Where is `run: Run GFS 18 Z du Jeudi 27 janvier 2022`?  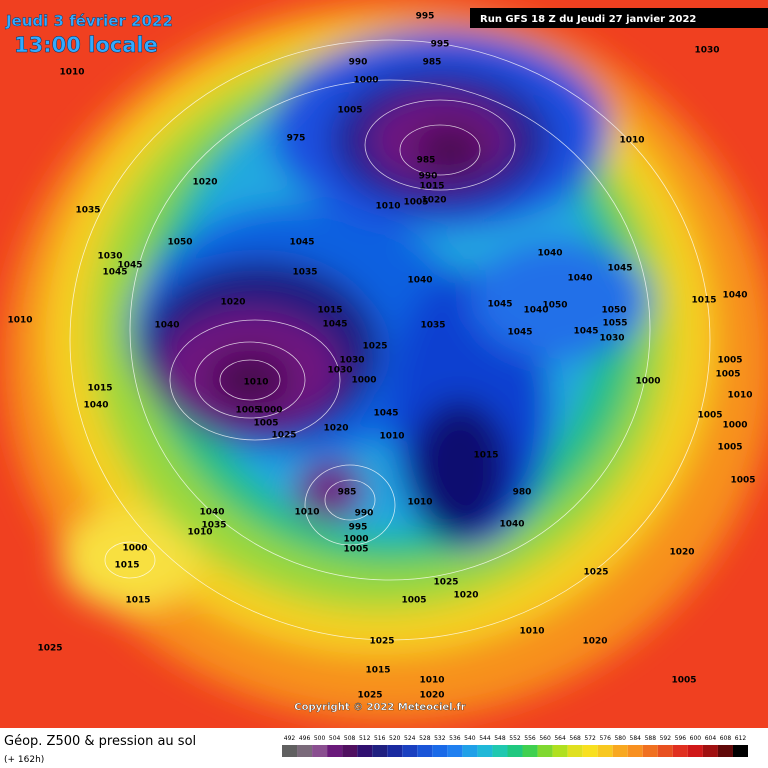 run: Run GFS 18 Z du Jeudi 27 janvier 2022 is located at coordinates (588, 19).